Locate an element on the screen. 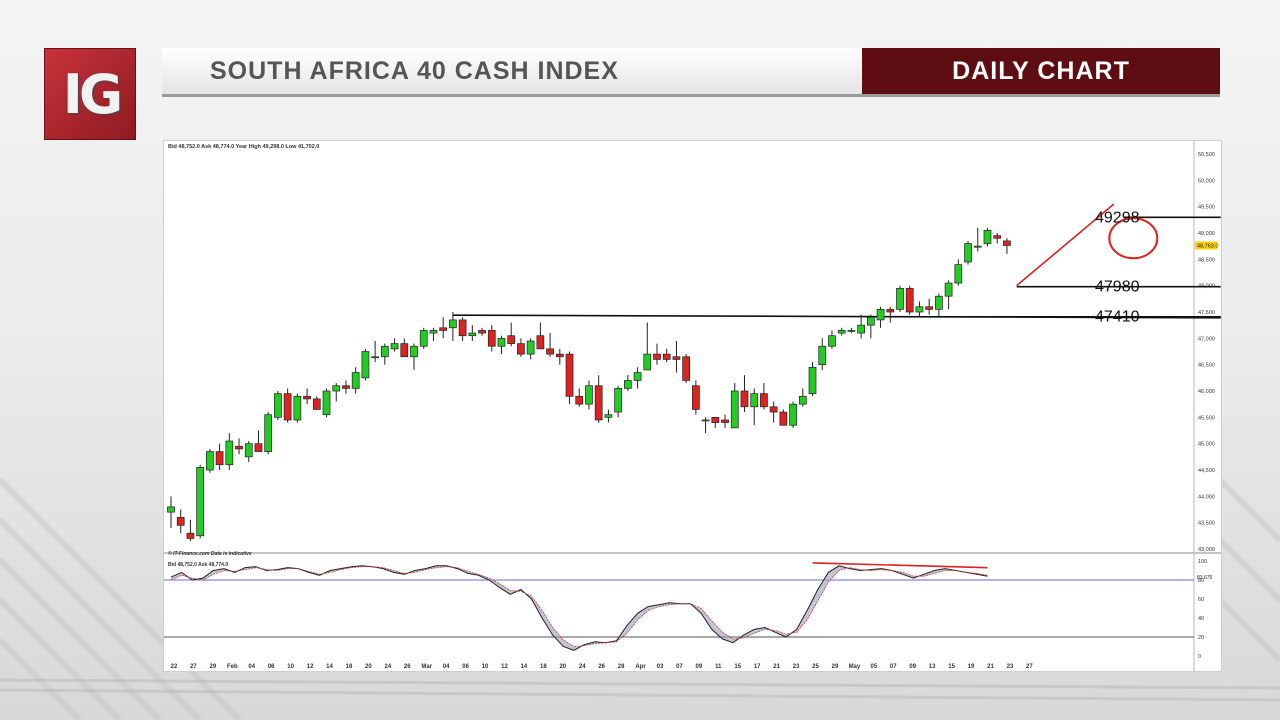 Image resolution: width=1280 pixels, height=720 pixels. date-tick-label: 23 is located at coordinates (1010, 667).